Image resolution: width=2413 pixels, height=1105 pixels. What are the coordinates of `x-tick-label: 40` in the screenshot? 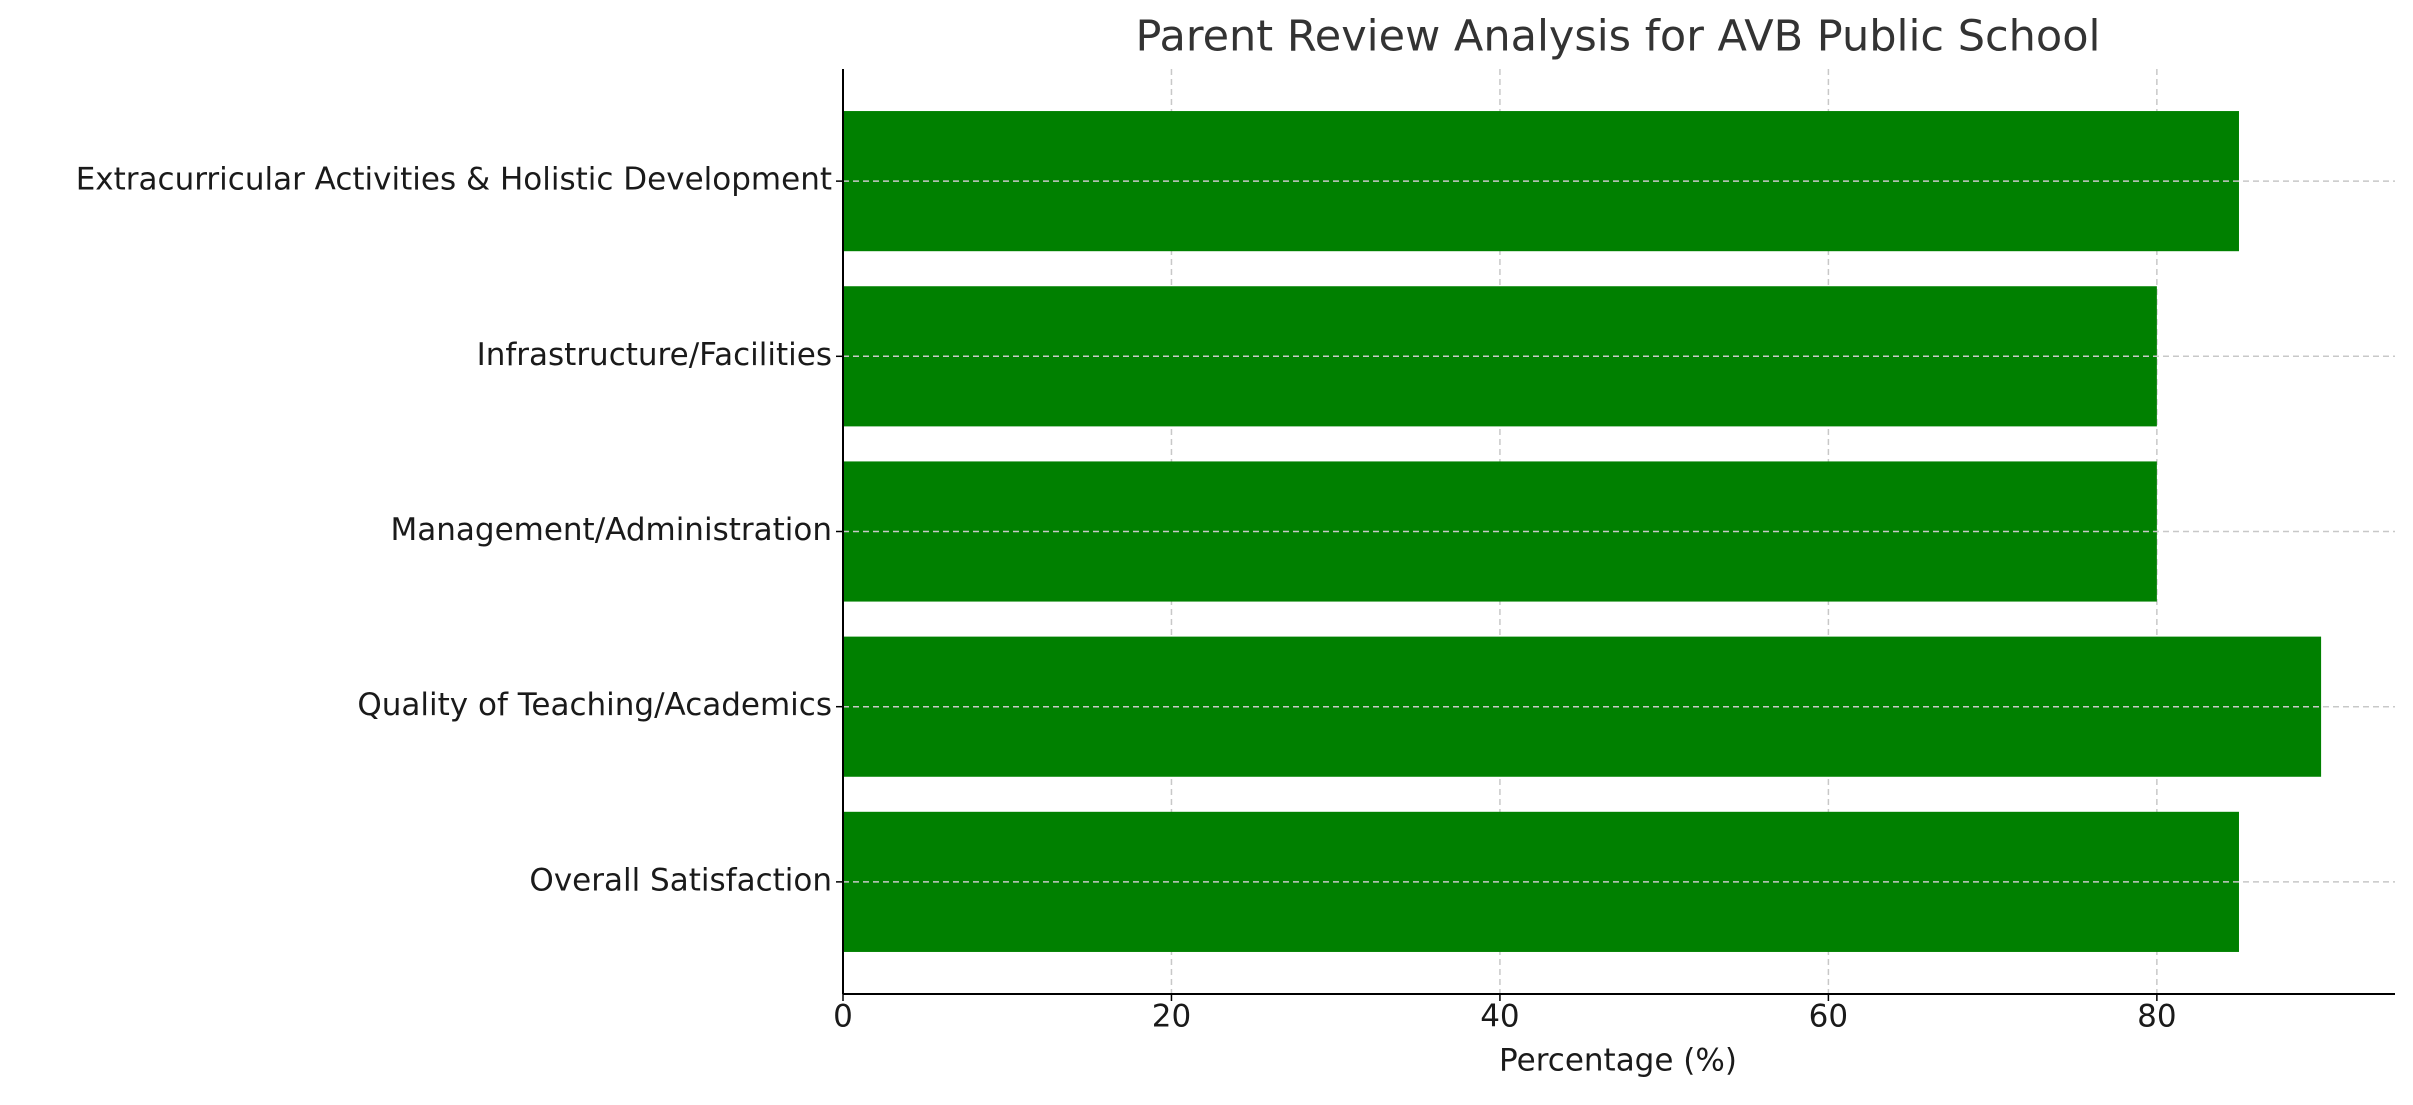 It's located at (1499, 1017).